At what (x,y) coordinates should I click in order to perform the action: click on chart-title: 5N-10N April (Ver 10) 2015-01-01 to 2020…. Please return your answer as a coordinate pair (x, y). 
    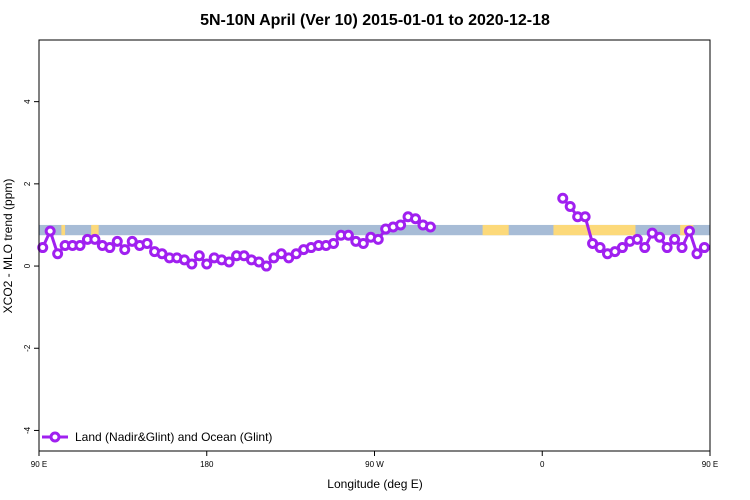
    Looking at the image, I should click on (375, 20).